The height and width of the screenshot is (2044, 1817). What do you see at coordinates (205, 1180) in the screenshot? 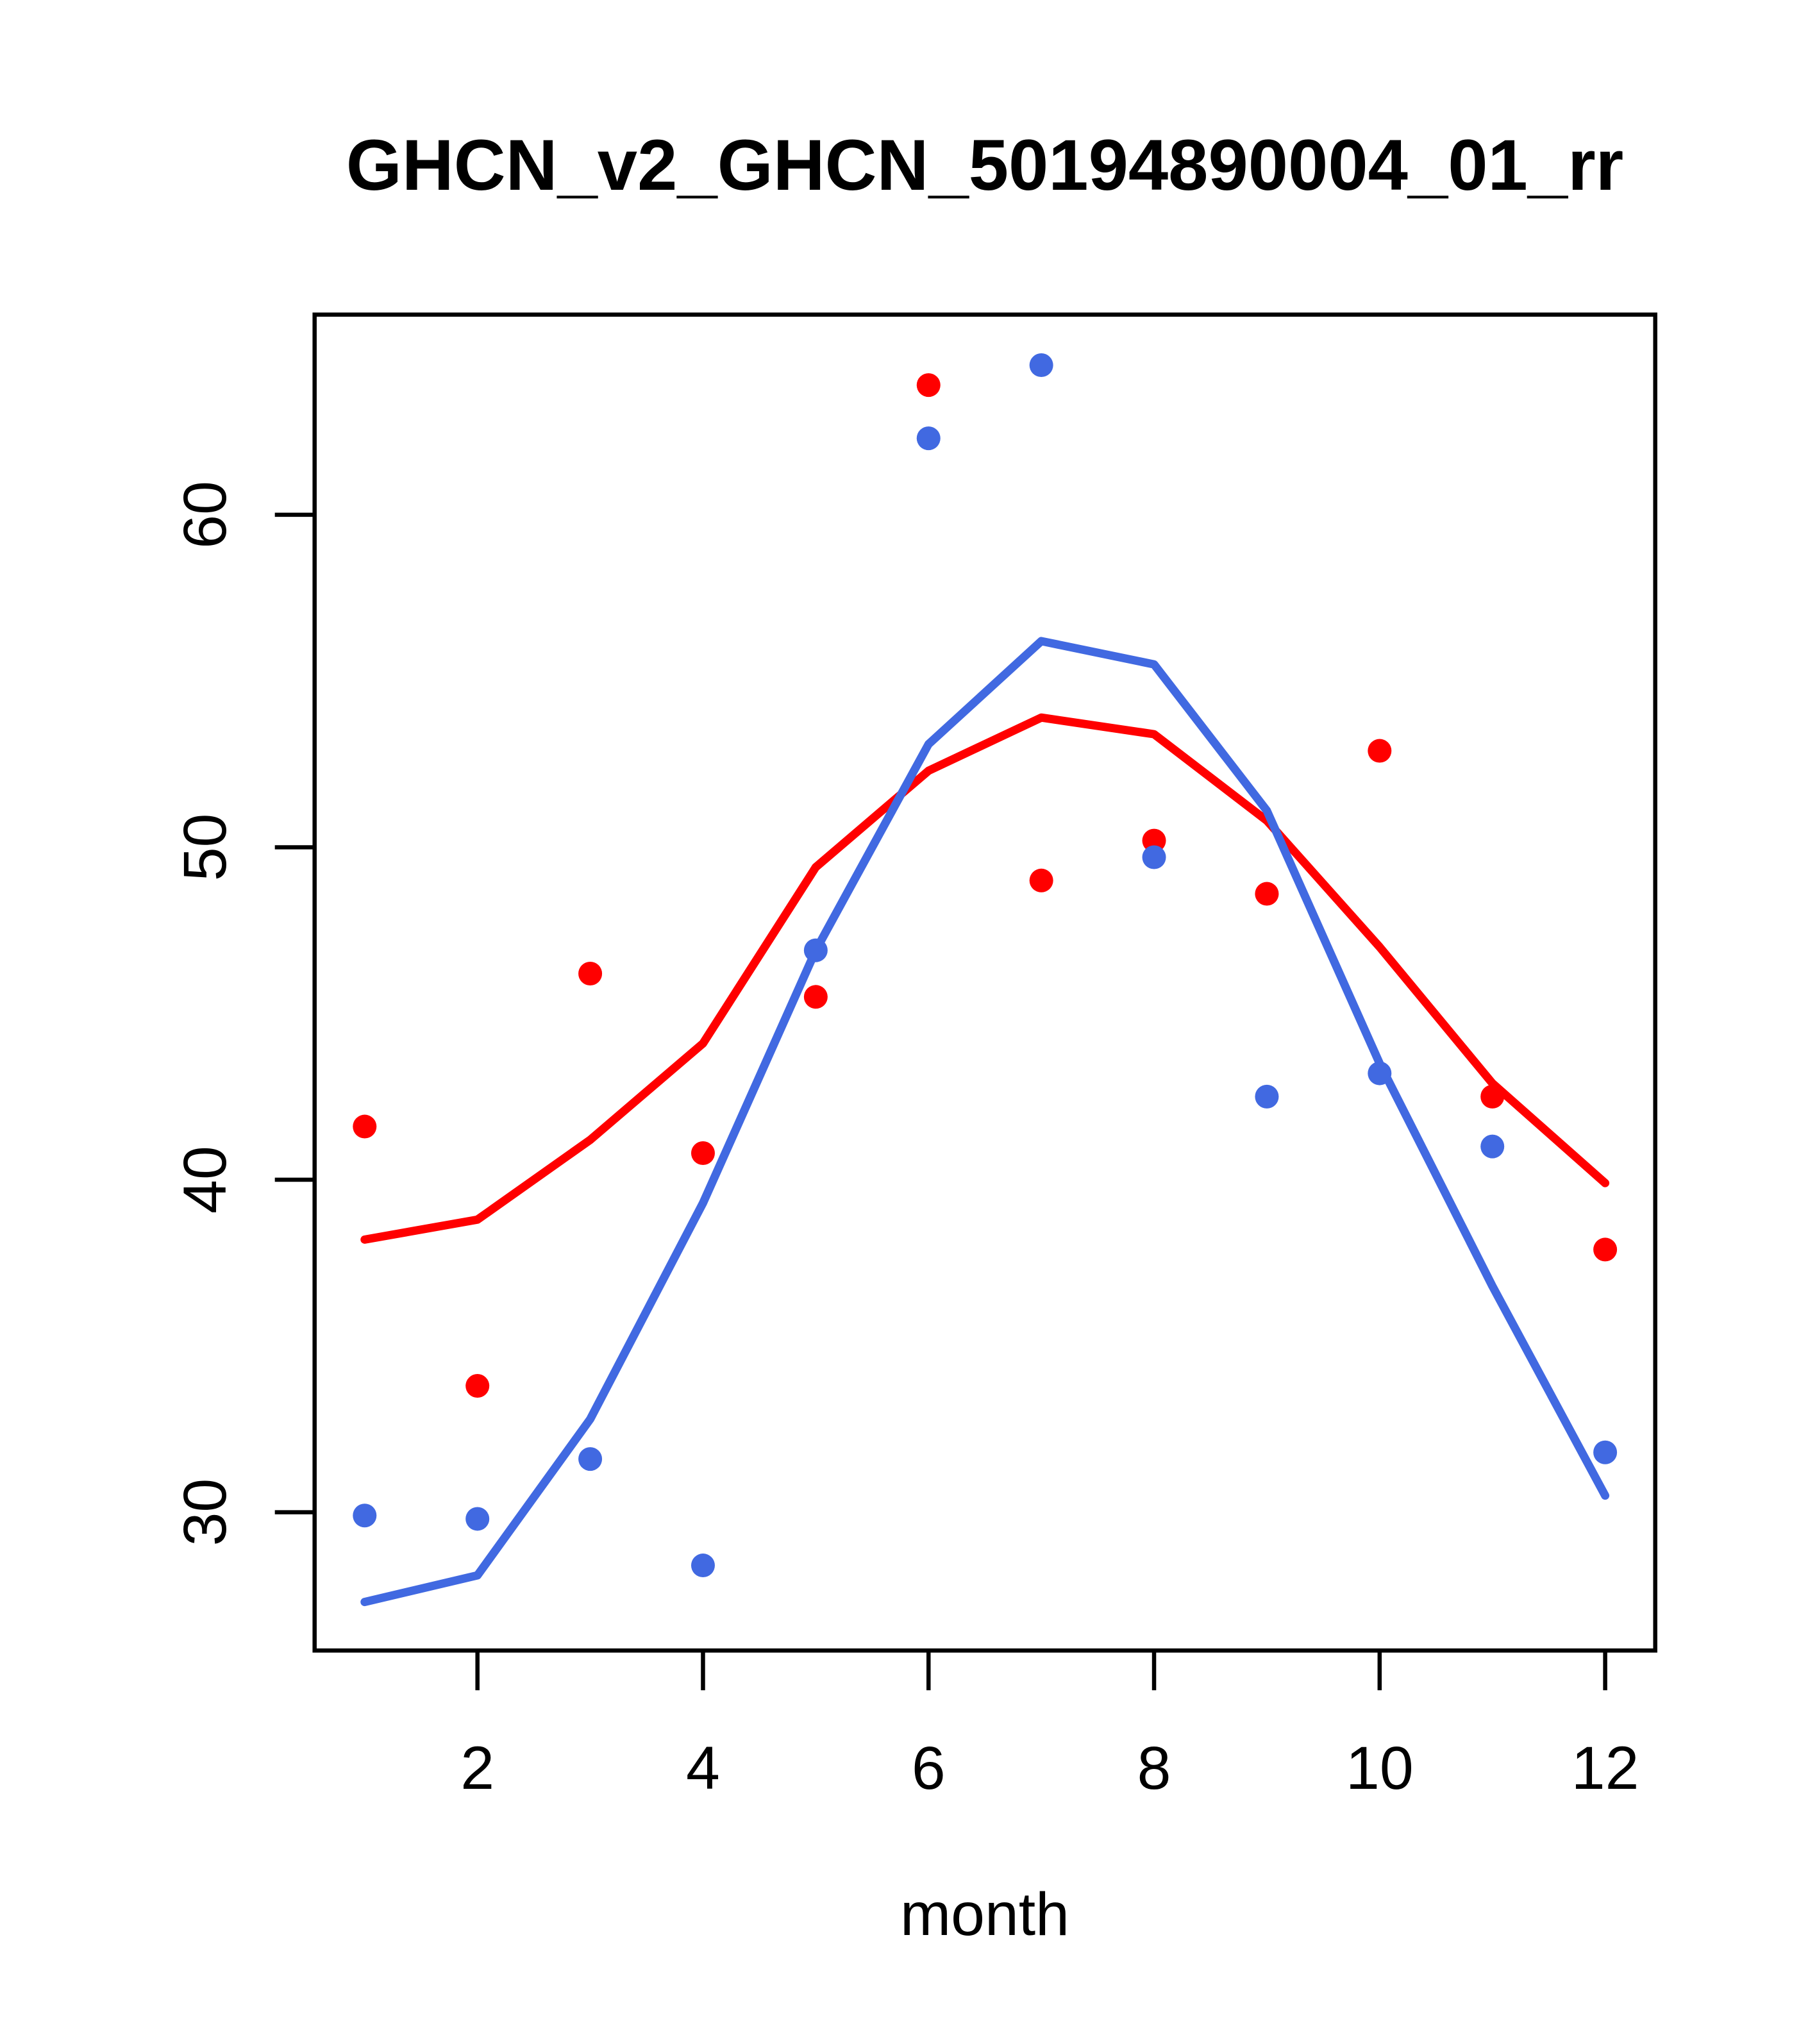
I see `y-axis-tick-label: 40` at bounding box center [205, 1180].